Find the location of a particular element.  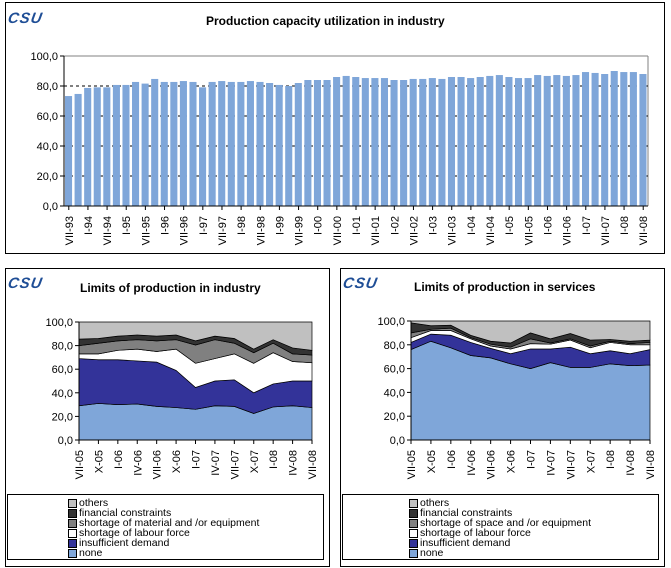

x-tick-label: VII-94 is located at coordinates (108, 230).